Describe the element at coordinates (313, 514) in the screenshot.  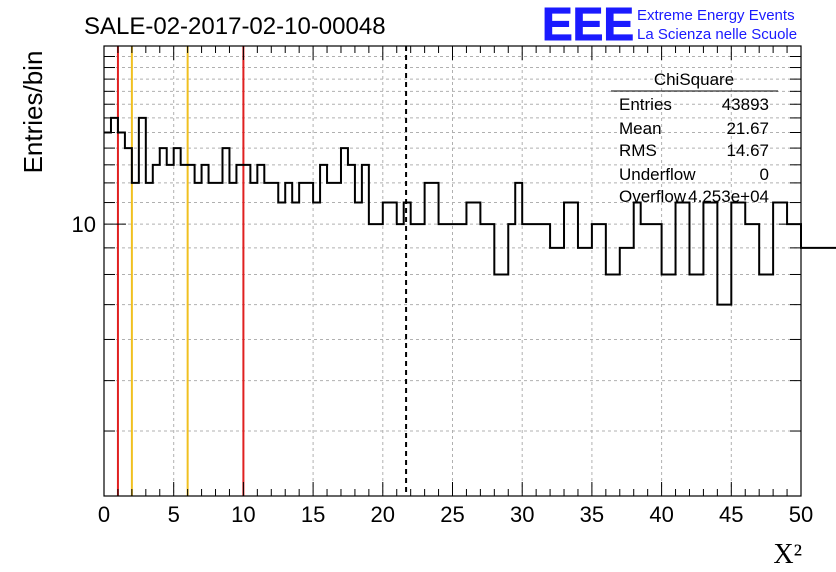
I see `x-tick-label: 15` at that location.